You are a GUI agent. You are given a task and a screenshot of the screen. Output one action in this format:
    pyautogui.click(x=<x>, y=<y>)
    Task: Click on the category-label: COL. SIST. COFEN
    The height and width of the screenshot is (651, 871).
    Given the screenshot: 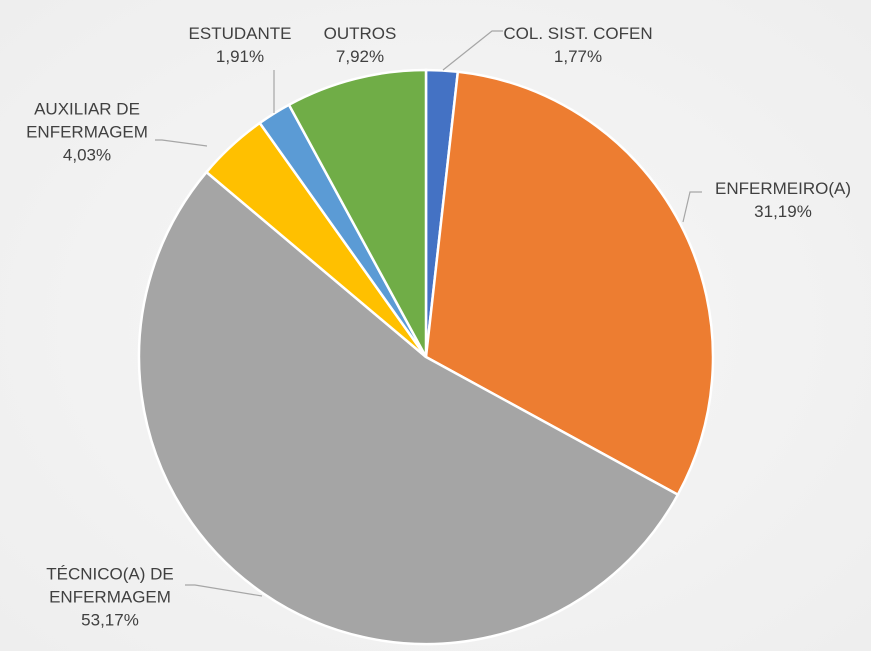 What is the action you would take?
    pyautogui.click(x=578, y=33)
    